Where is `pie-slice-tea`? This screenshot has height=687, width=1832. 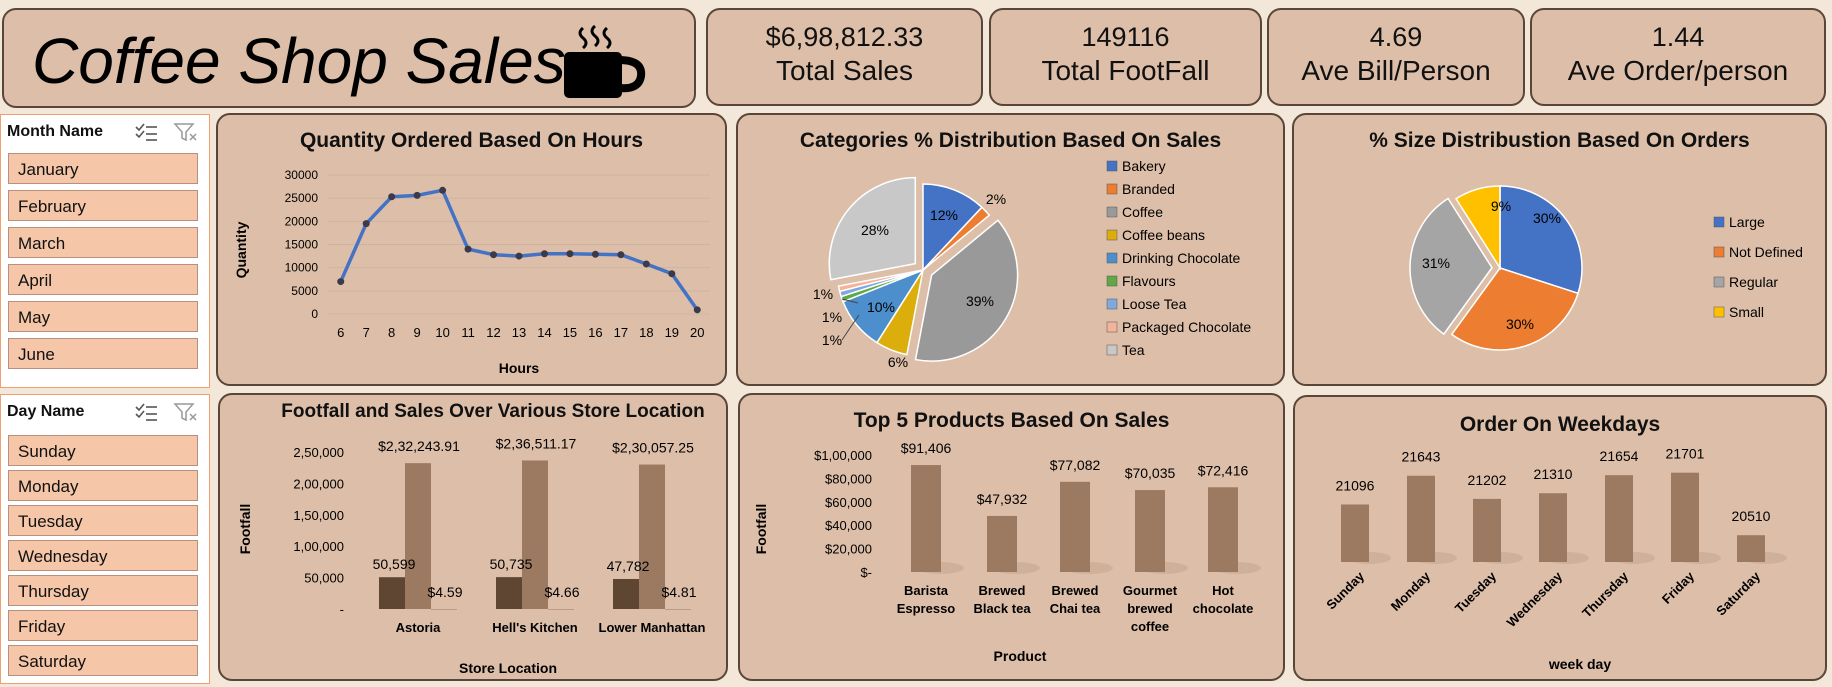
pie-slice-tea is located at coordinates (872, 228).